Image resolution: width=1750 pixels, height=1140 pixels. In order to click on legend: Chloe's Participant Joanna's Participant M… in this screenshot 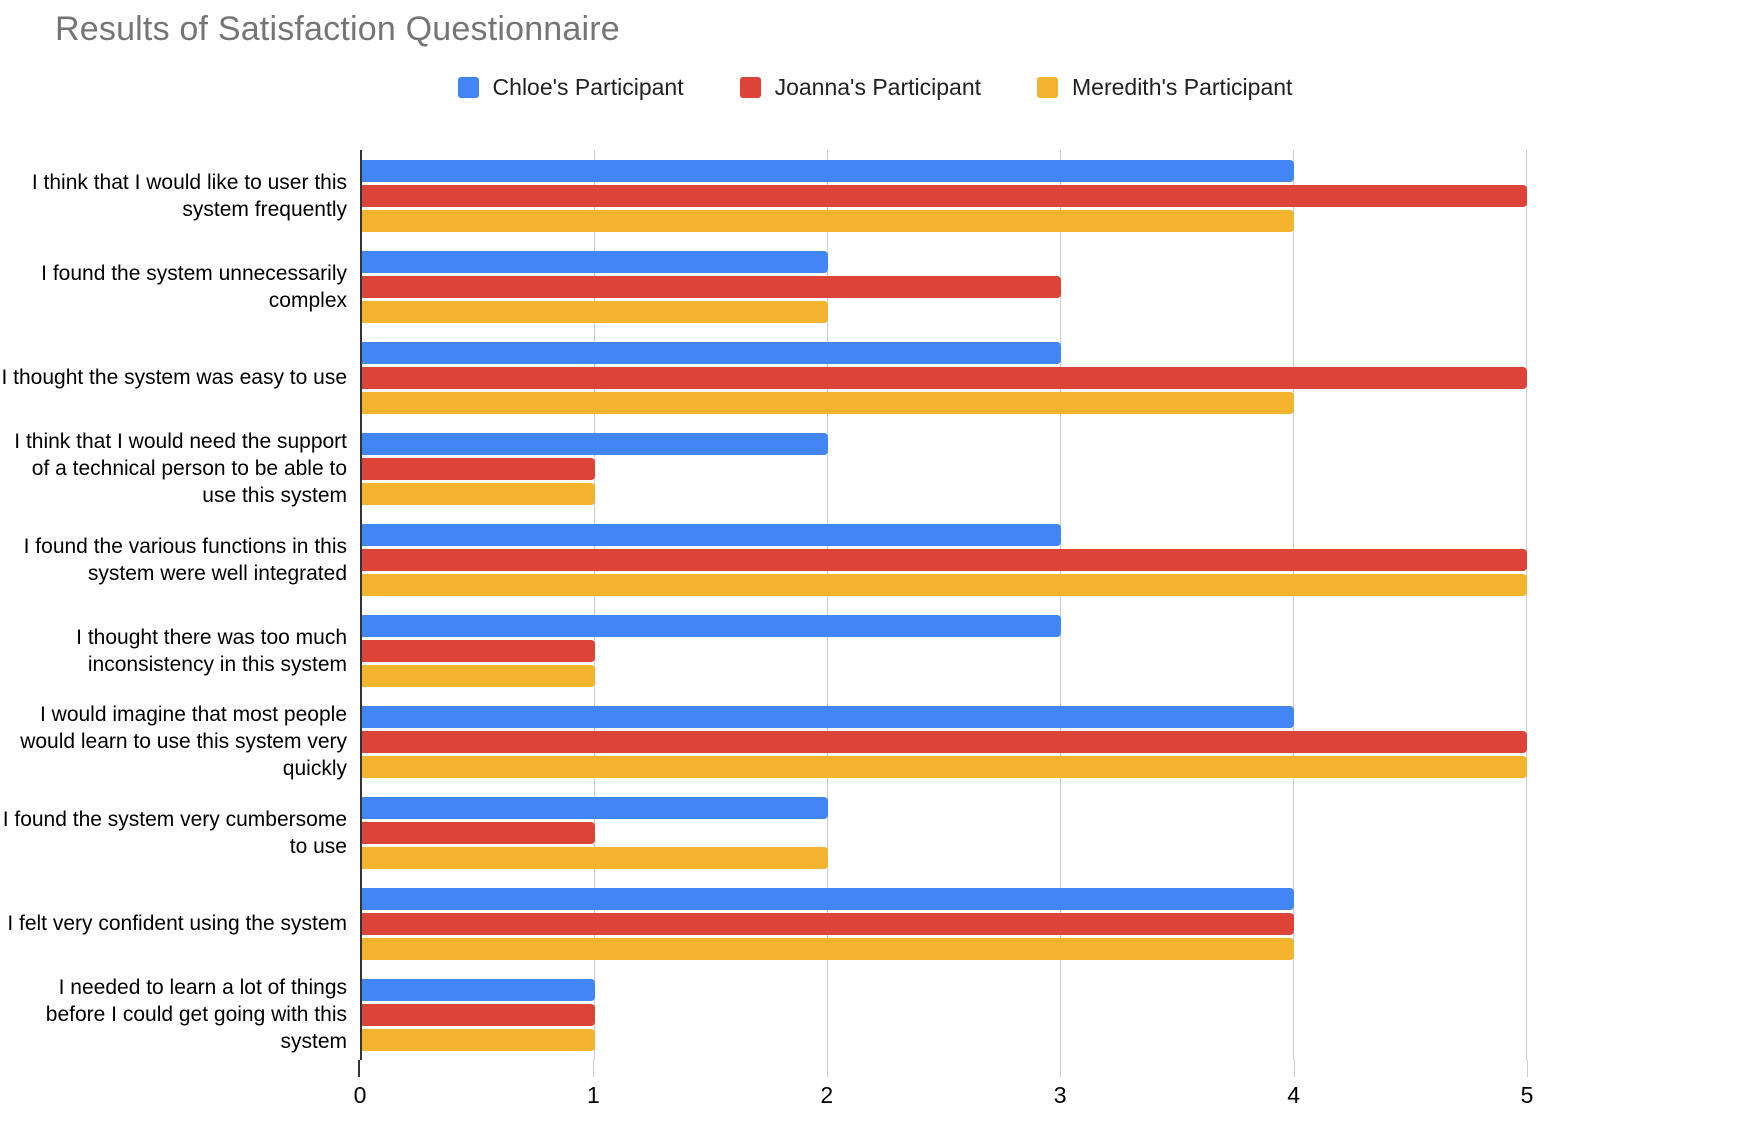, I will do `click(875, 87)`.